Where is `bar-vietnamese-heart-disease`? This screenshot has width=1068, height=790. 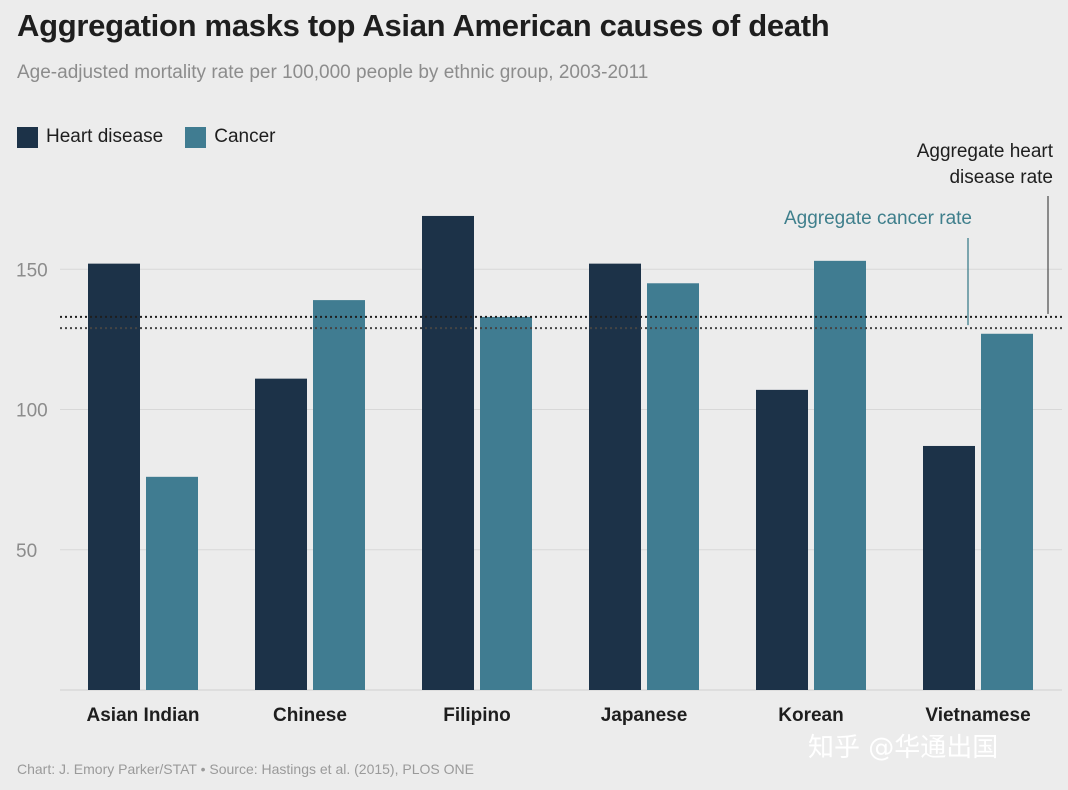
bar-vietnamese-heart-disease is located at coordinates (949, 567).